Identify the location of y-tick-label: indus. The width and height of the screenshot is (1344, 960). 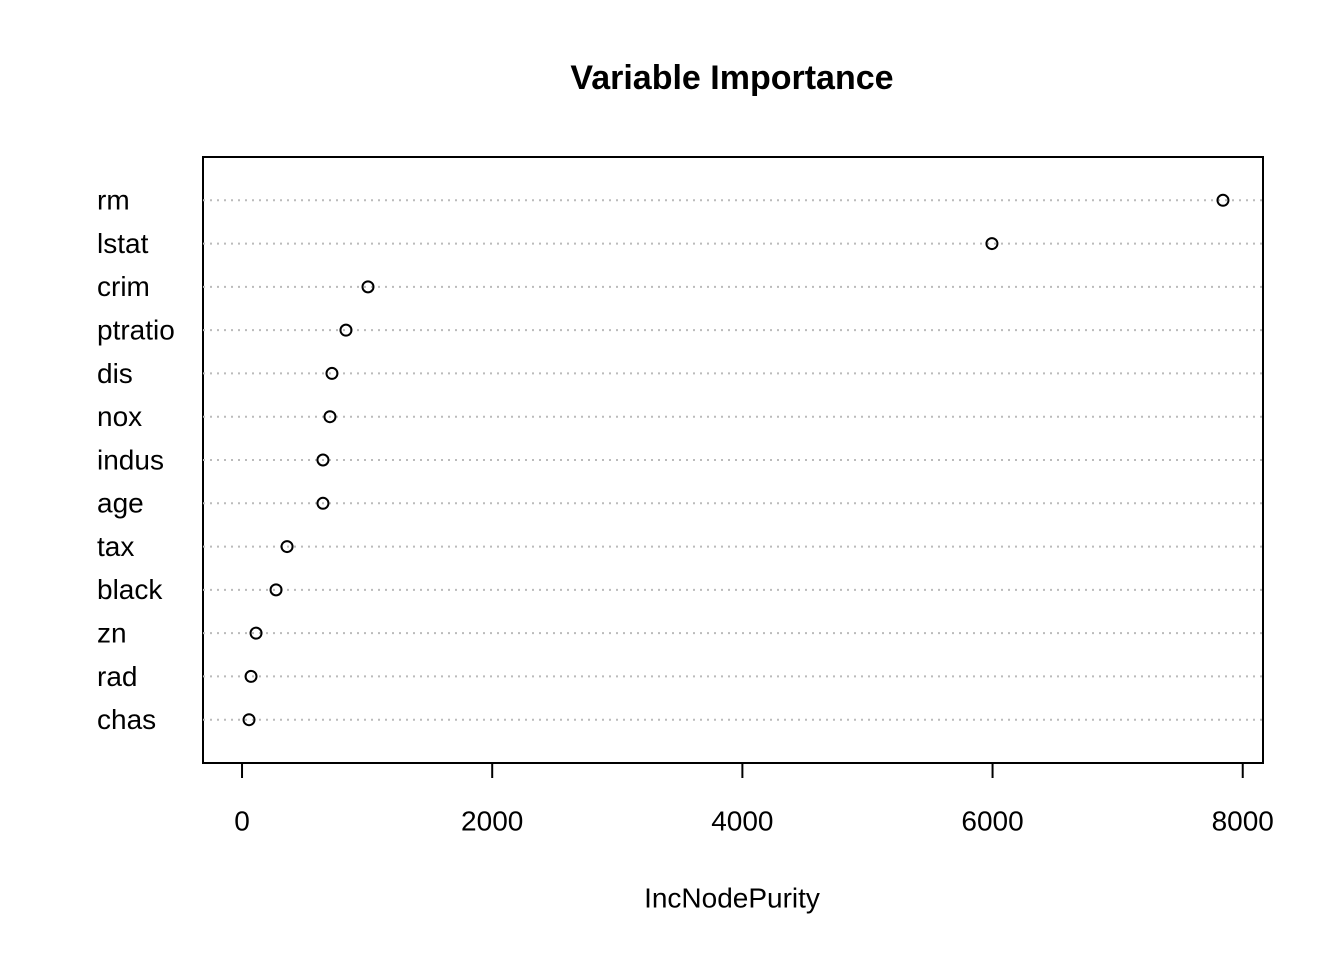
(130, 459).